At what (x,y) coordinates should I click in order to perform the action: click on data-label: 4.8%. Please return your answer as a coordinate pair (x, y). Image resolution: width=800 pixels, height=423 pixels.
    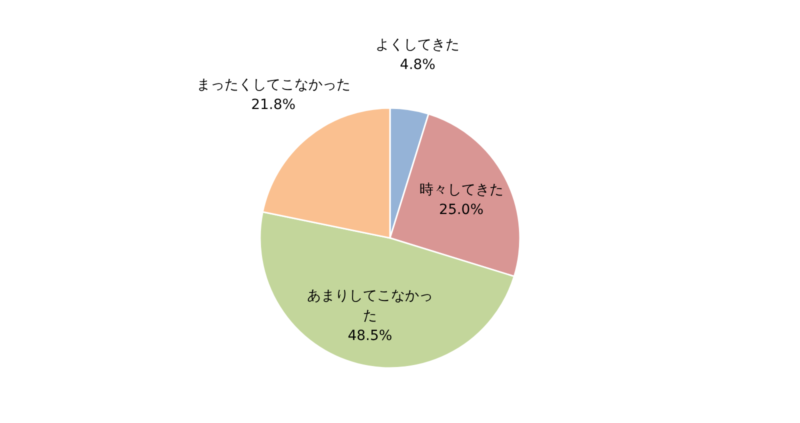
    Looking at the image, I should click on (417, 66).